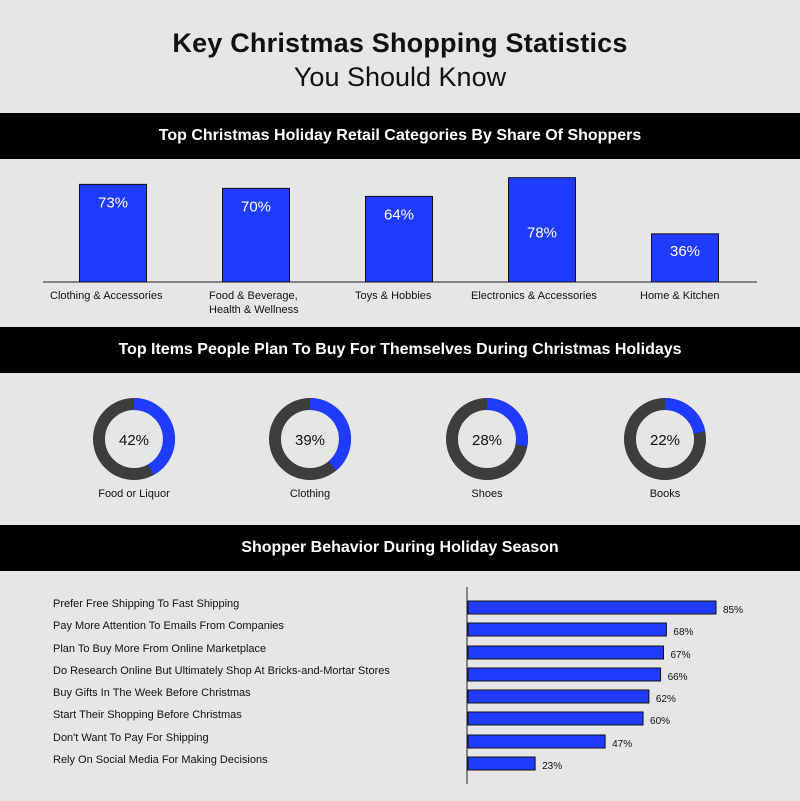  I want to click on behavior-value-label: 85%, so click(733, 610).